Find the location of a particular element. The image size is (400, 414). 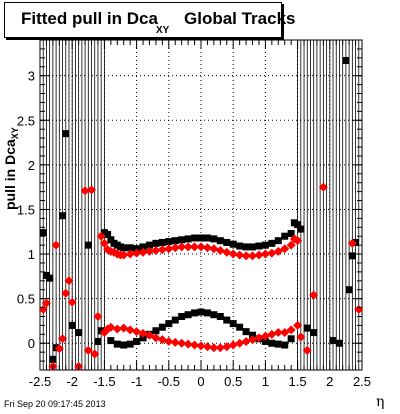

x-tick-label: 0 is located at coordinates (200, 381).